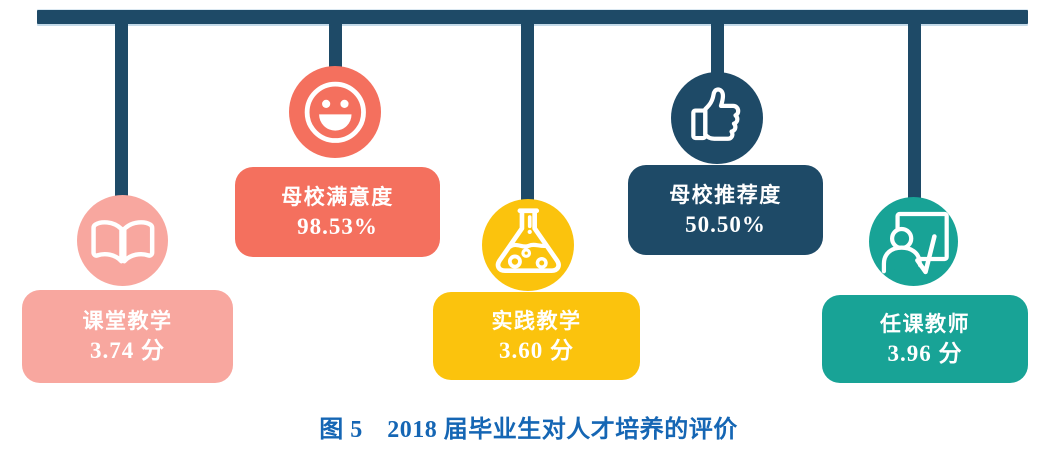  What do you see at coordinates (725, 195) in the screenshot?
I see `metric-label: 母校推荐度` at bounding box center [725, 195].